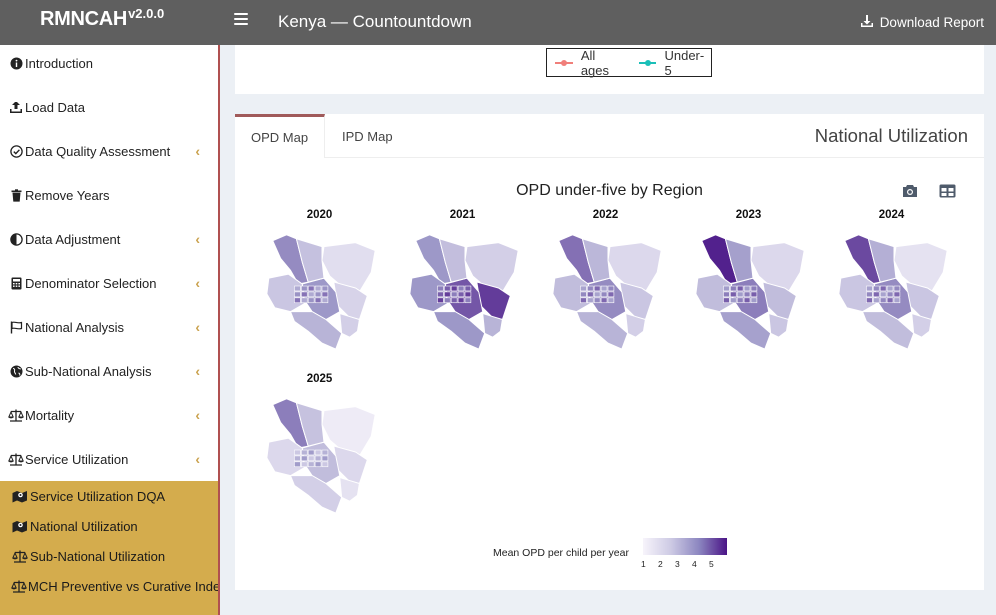 This screenshot has height=615, width=996. Describe the element at coordinates (109, 415) in the screenshot. I see `sidebar-item: Mortality ‹` at that location.